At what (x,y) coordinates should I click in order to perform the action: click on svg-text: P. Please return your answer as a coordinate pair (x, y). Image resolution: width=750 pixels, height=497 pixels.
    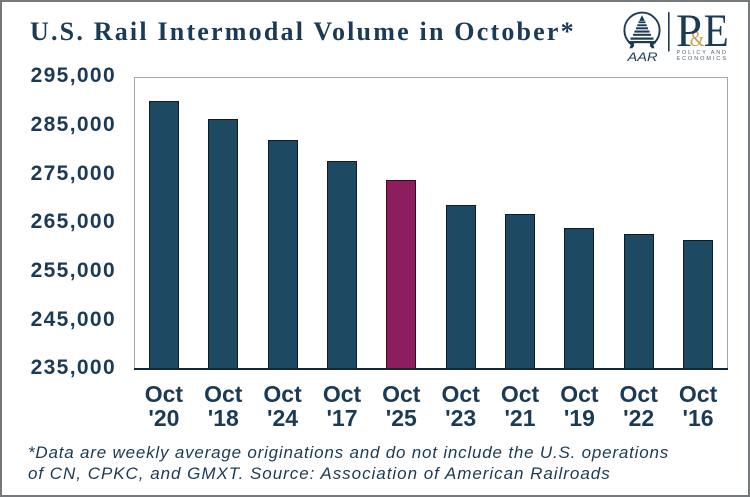
    Looking at the image, I should click on (689, 31).